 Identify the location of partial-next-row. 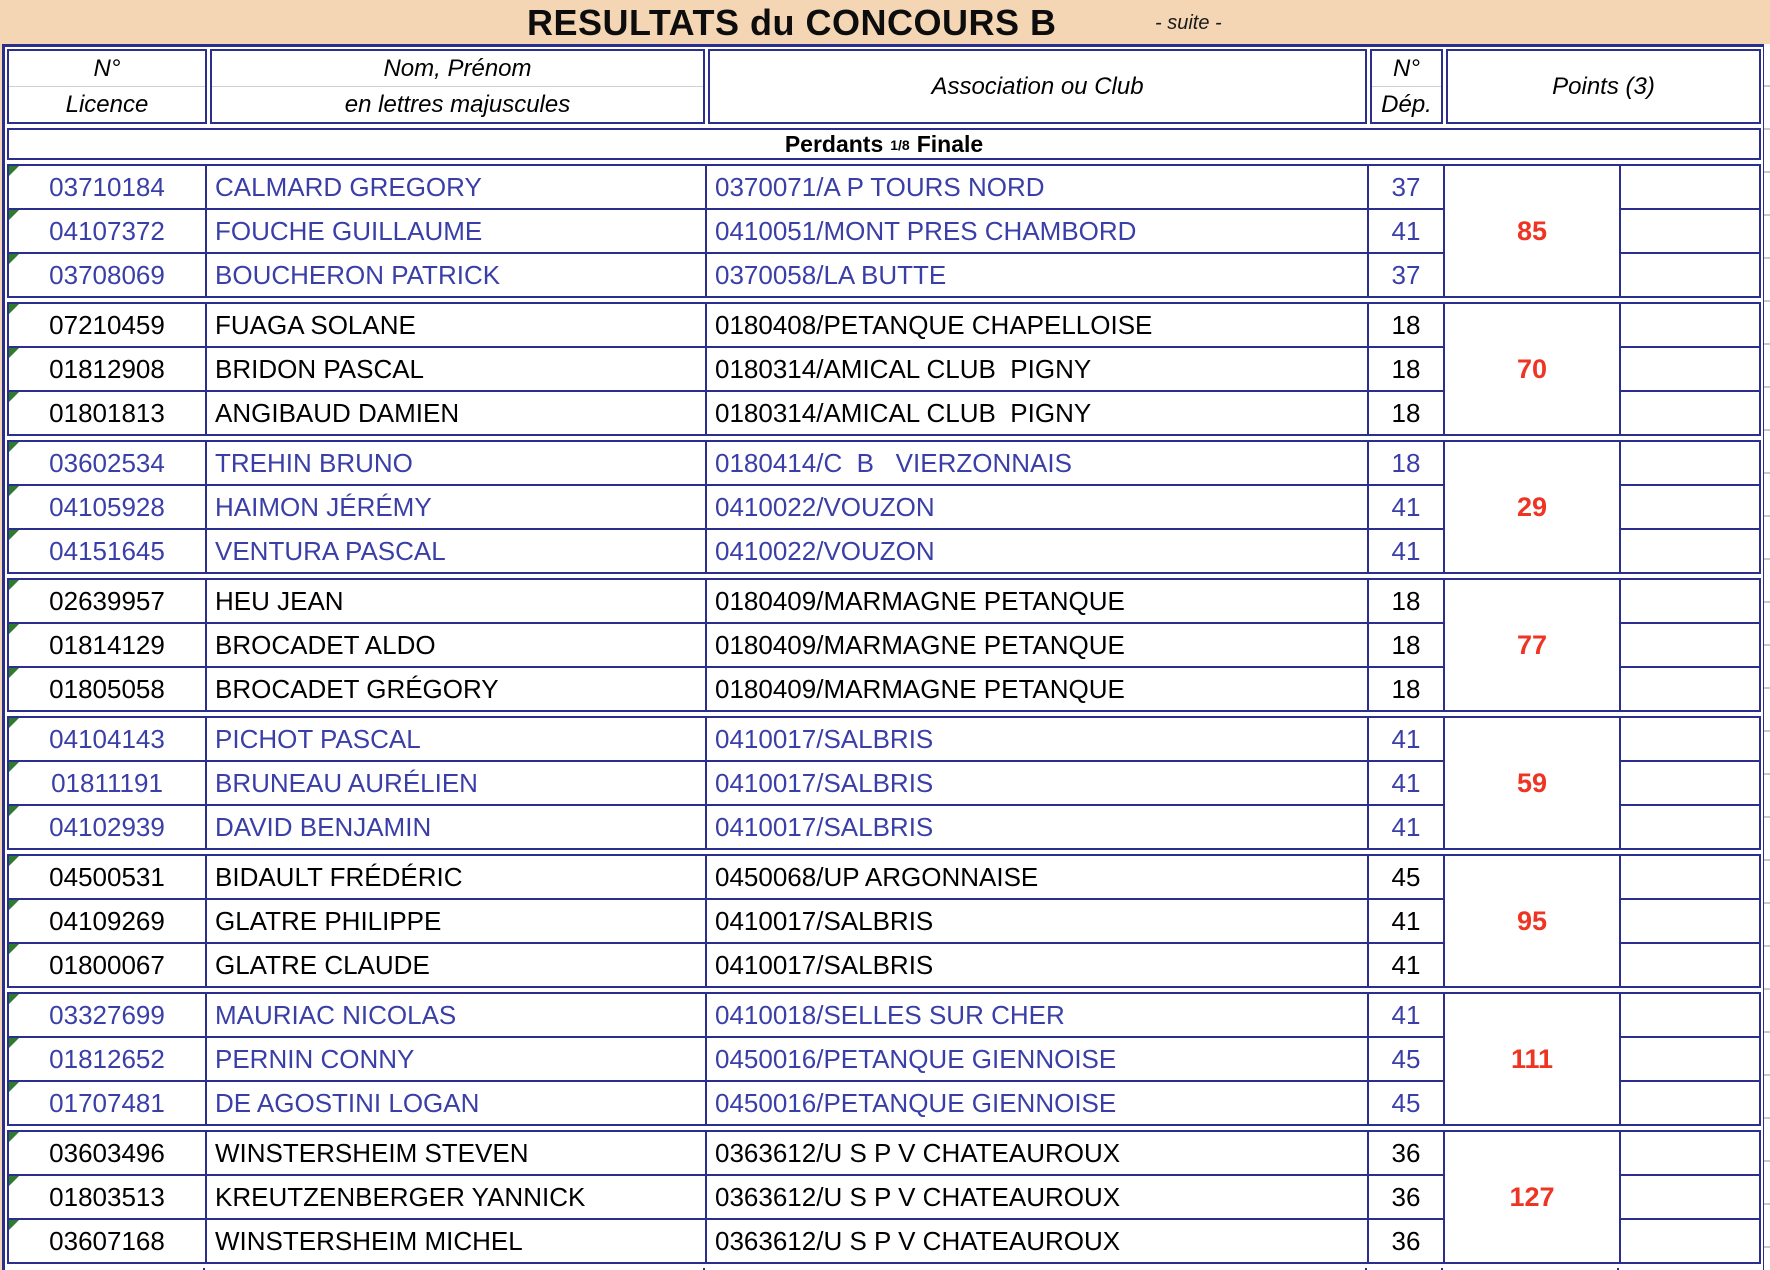
(884, 1269).